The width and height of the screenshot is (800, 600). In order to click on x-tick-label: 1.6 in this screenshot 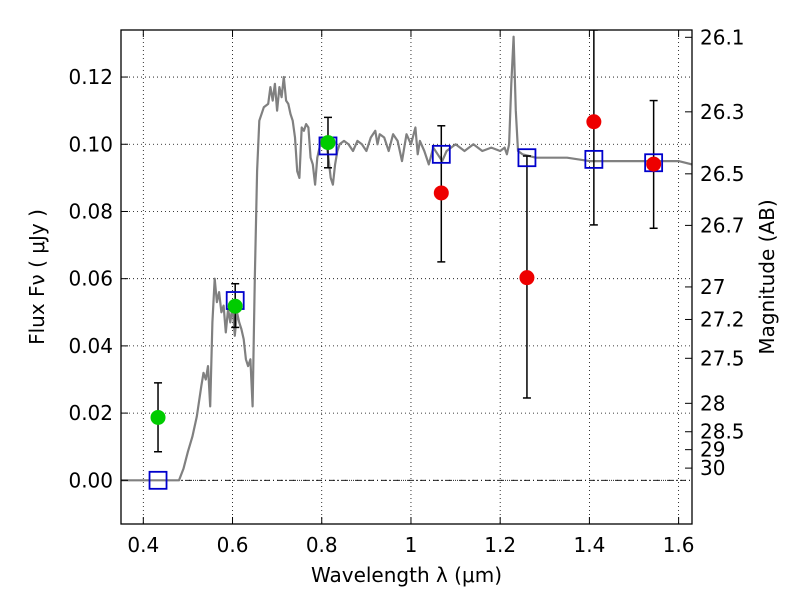, I will do `click(679, 545)`.